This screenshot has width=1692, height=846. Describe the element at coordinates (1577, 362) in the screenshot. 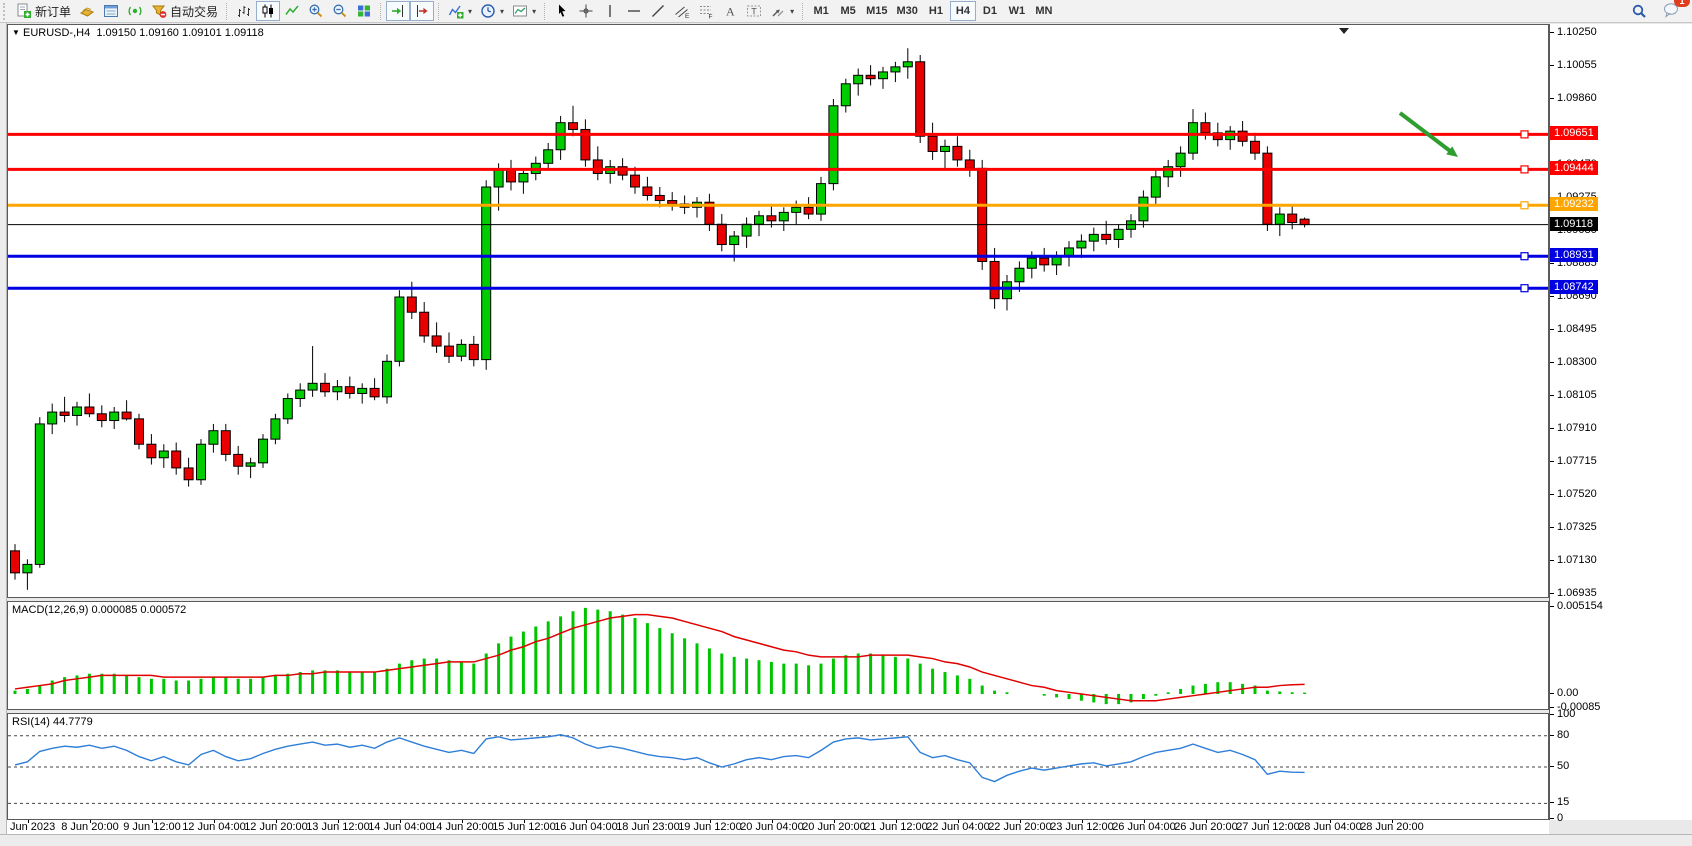

I see `axis-label: 1.08300` at that location.